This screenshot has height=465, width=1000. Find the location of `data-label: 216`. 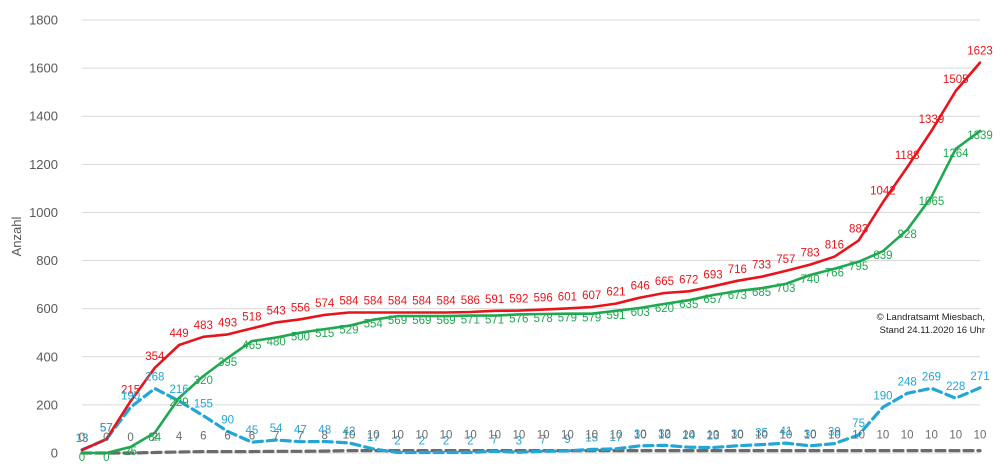

data-label: 216 is located at coordinates (178, 390).